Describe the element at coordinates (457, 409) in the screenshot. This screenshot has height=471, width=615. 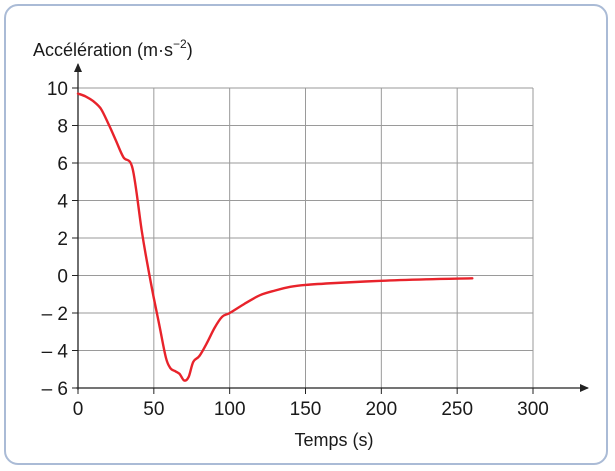
I see `x-tick-label: 250` at that location.